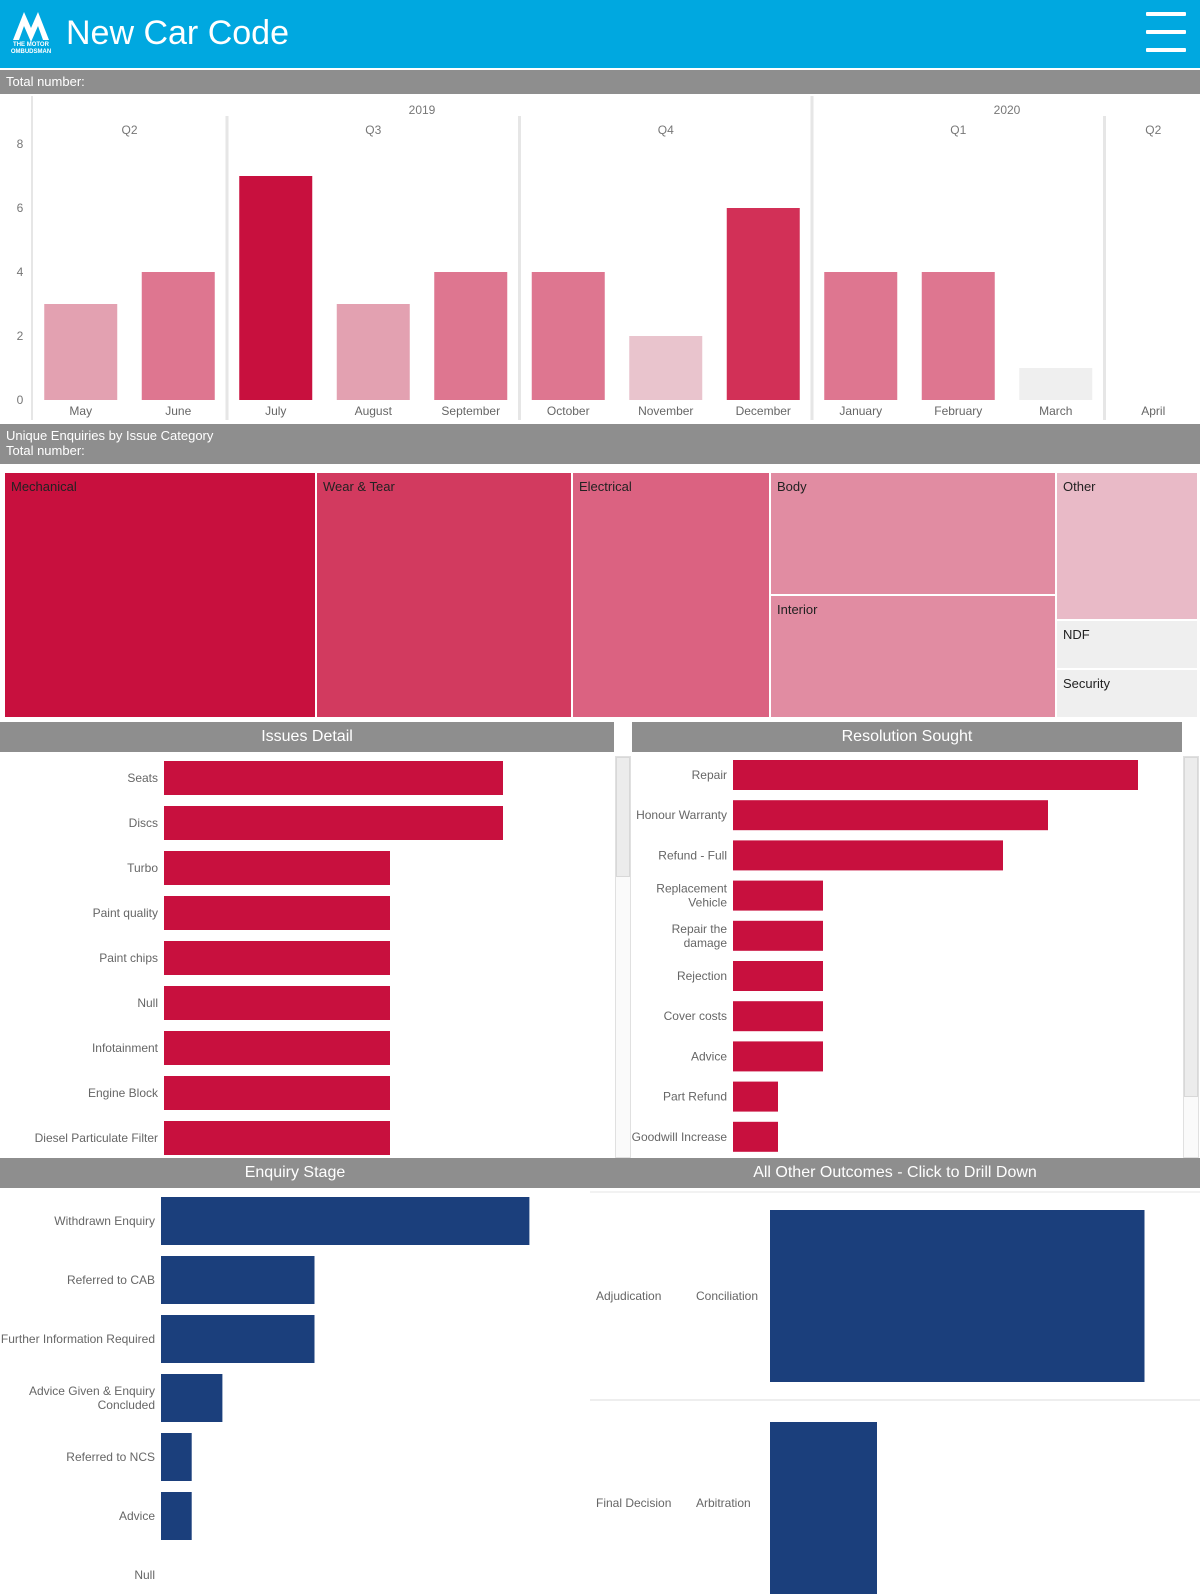 This screenshot has height=1596, width=1200. What do you see at coordinates (623, 957) in the screenshot?
I see `issues-detail-scrollbar` at bounding box center [623, 957].